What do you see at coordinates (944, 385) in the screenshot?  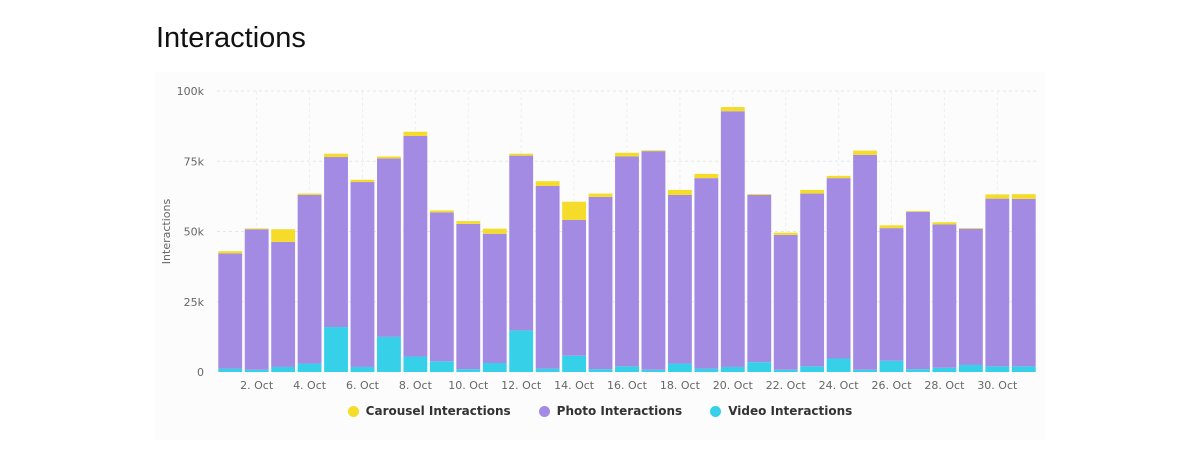 I see `x-tick-label: 28. Oct` at bounding box center [944, 385].